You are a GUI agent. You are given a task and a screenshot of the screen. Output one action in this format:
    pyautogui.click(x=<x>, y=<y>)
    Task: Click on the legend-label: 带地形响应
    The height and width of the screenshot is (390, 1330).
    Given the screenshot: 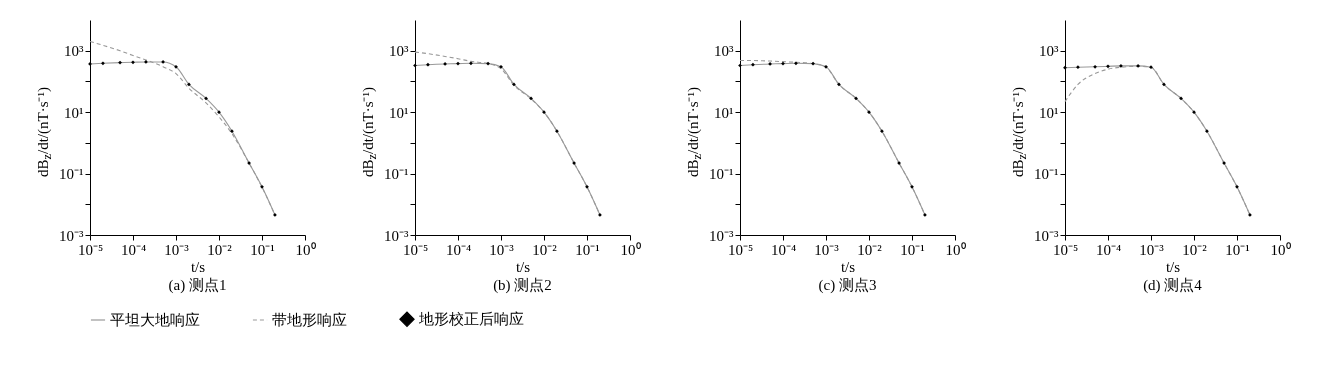 What is the action you would take?
    pyautogui.click(x=309, y=320)
    